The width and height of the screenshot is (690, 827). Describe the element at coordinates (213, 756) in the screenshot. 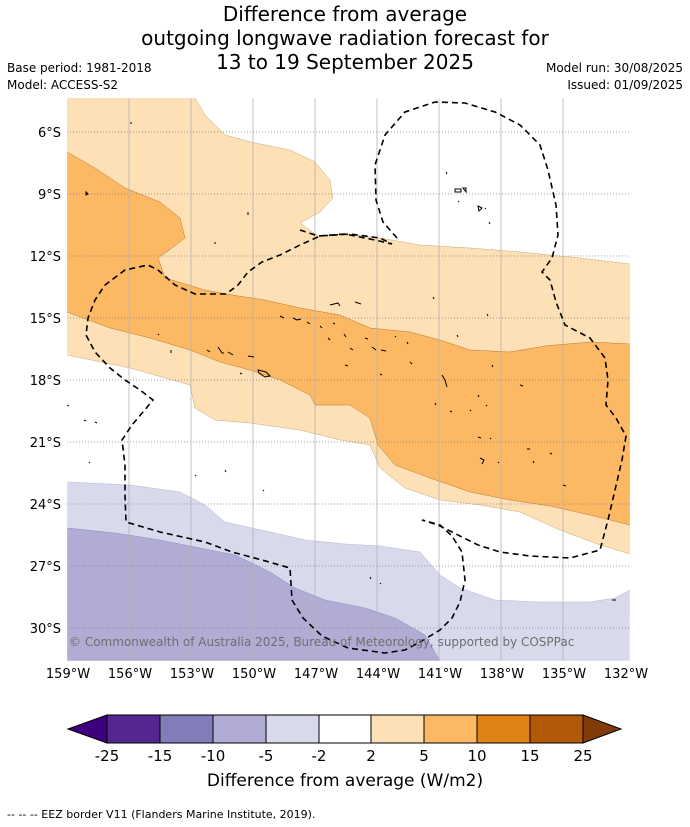

I see `colorbar-tick: -10` at that location.